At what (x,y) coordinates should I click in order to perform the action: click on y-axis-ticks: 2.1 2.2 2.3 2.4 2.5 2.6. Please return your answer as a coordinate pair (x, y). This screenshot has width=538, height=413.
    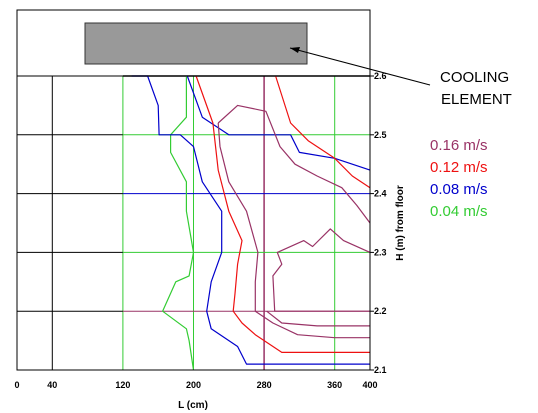
    Looking at the image, I should click on (378, 223).